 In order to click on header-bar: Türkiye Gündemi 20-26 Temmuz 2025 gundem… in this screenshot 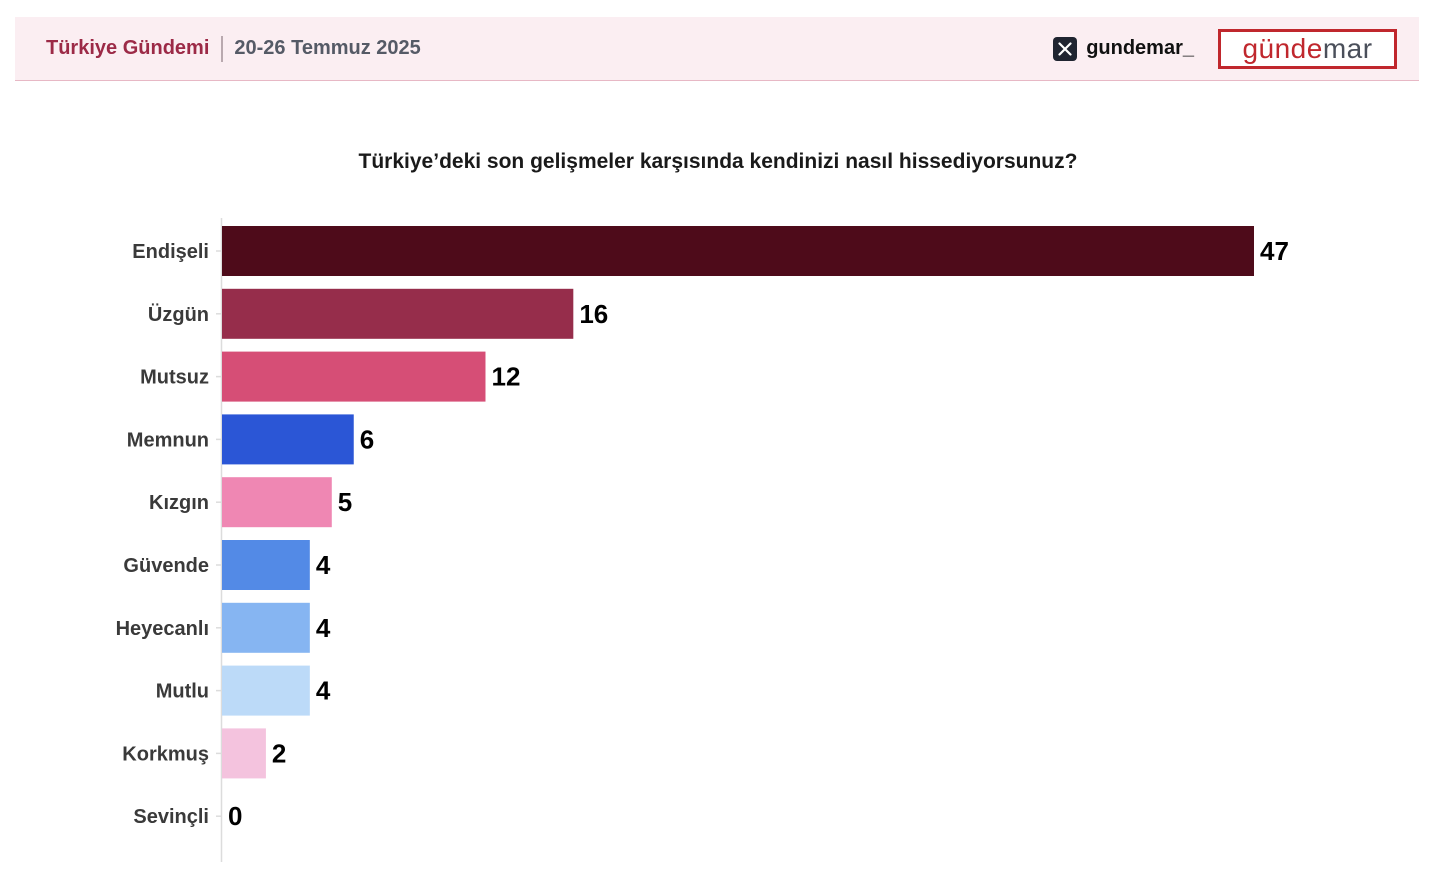, I will do `click(717, 49)`.